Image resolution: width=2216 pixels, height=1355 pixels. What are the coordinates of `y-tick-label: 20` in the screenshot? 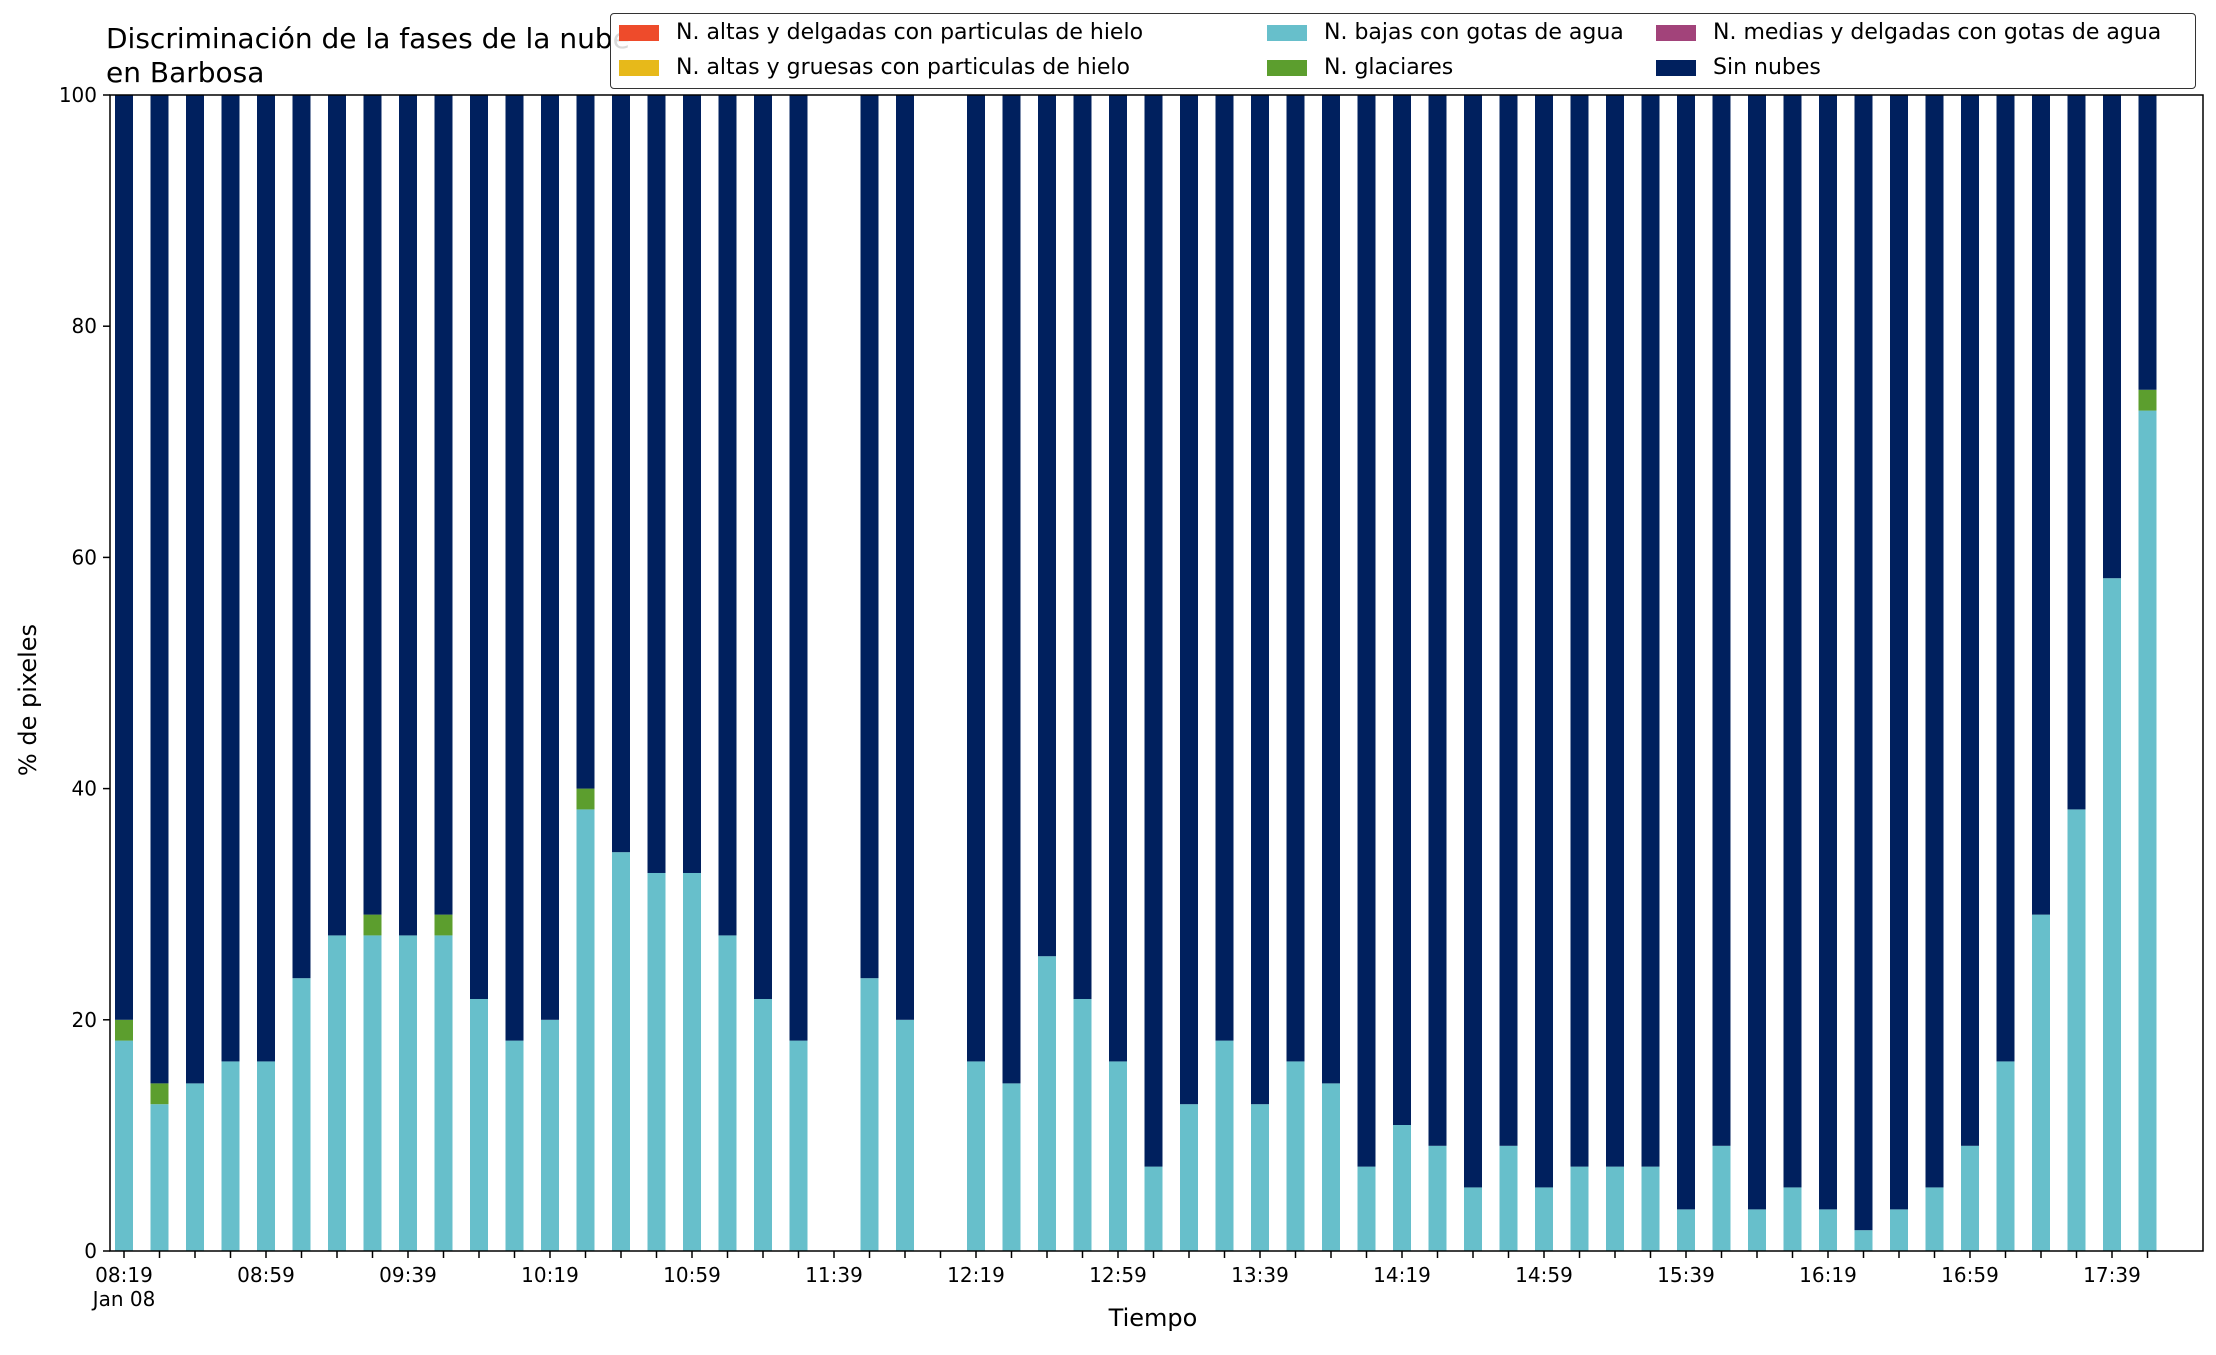 It's located at (84, 1020).